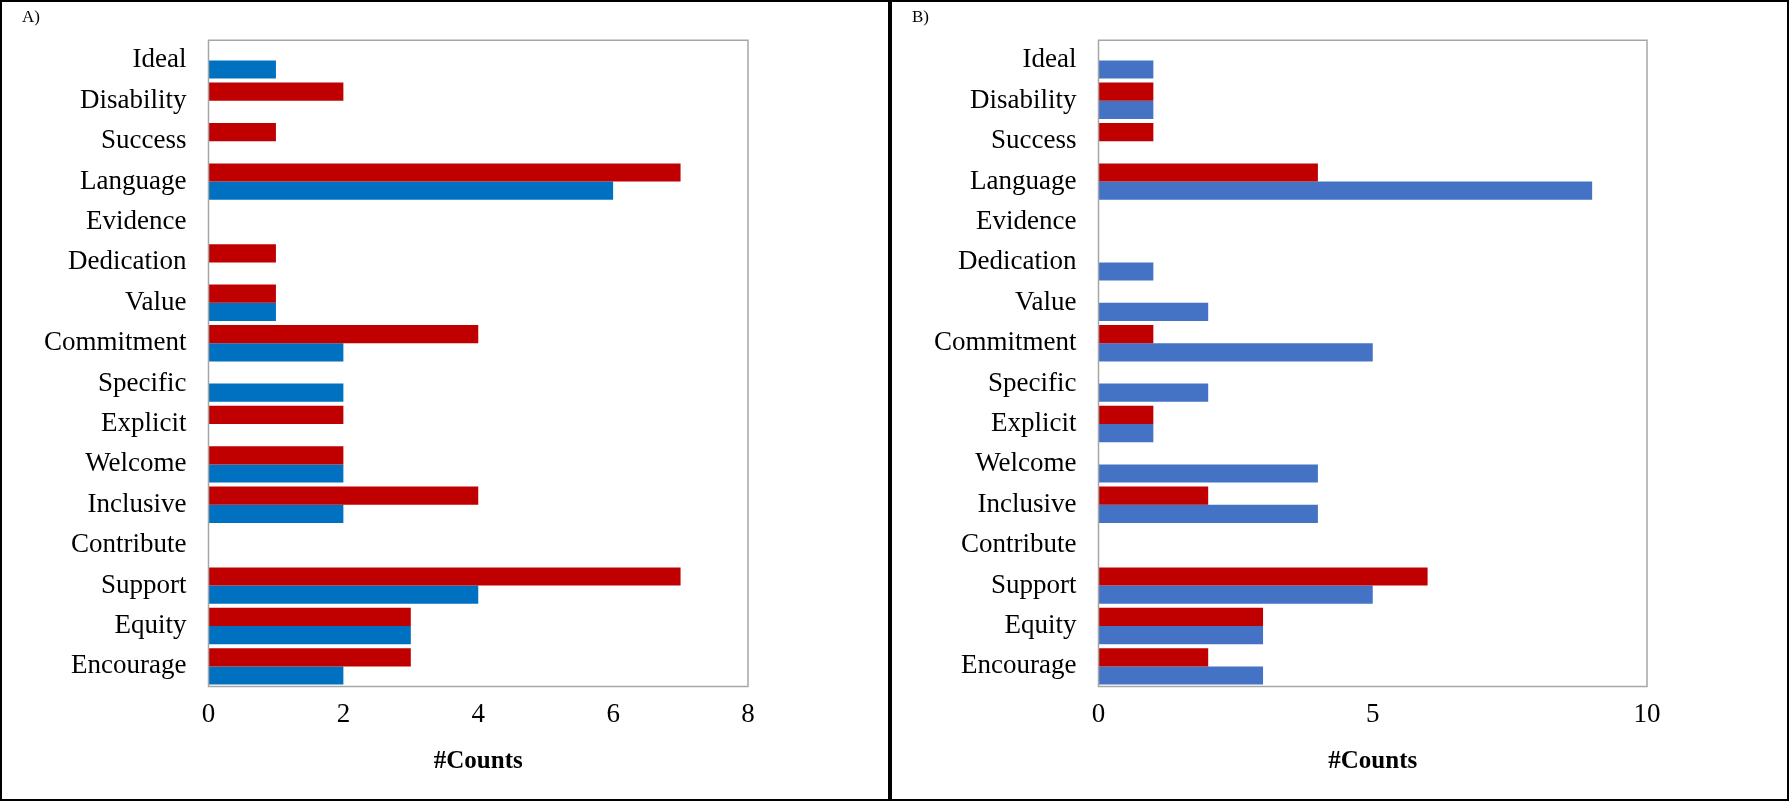 The height and width of the screenshot is (801, 1789). Describe the element at coordinates (31, 17) in the screenshot. I see `text: A)` at that location.